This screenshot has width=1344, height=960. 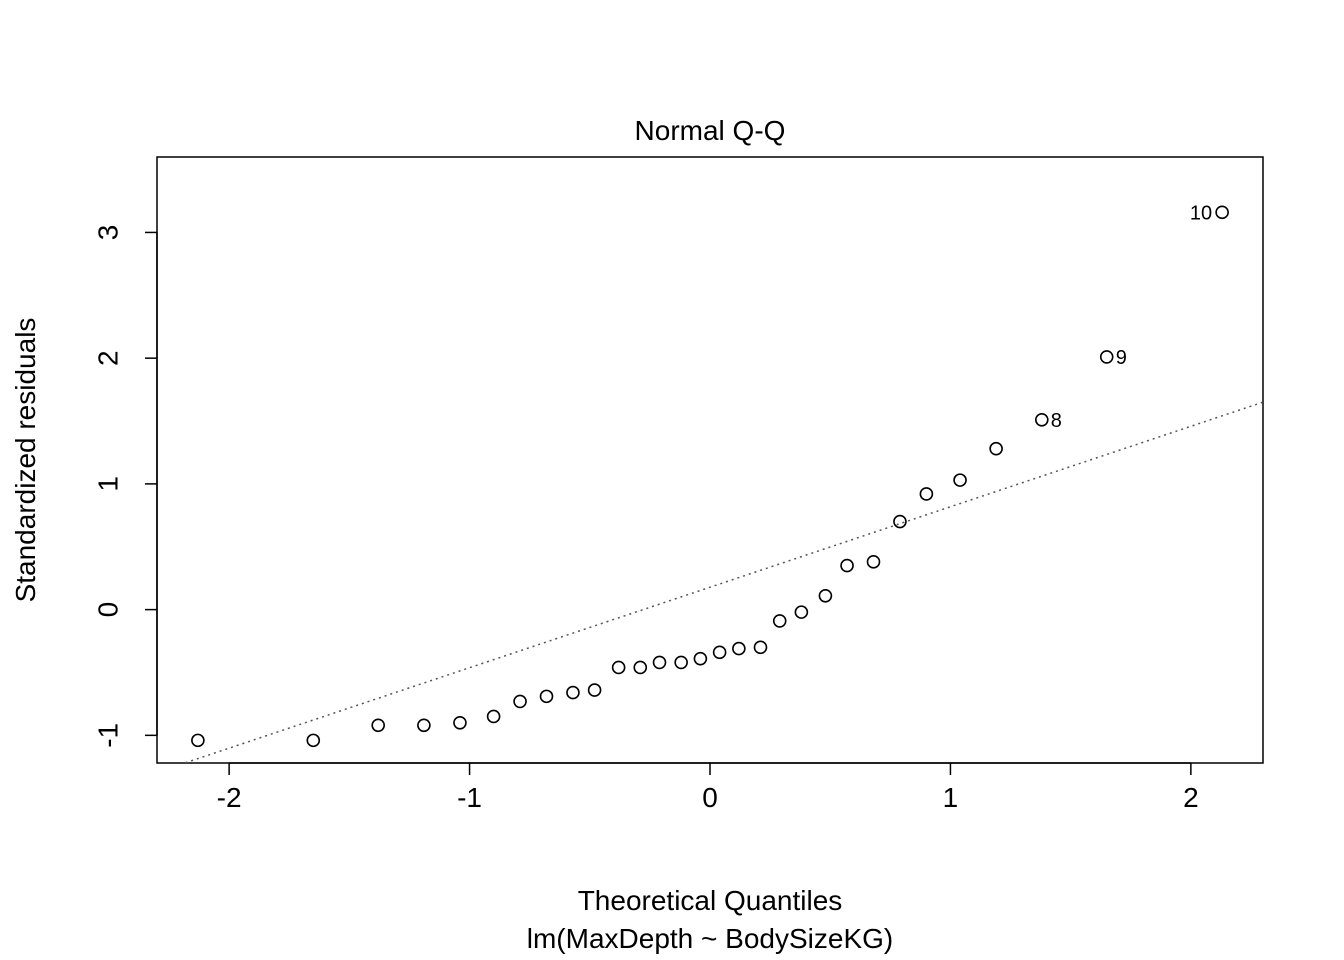 I want to click on y-tick-label: 0, so click(x=107, y=610).